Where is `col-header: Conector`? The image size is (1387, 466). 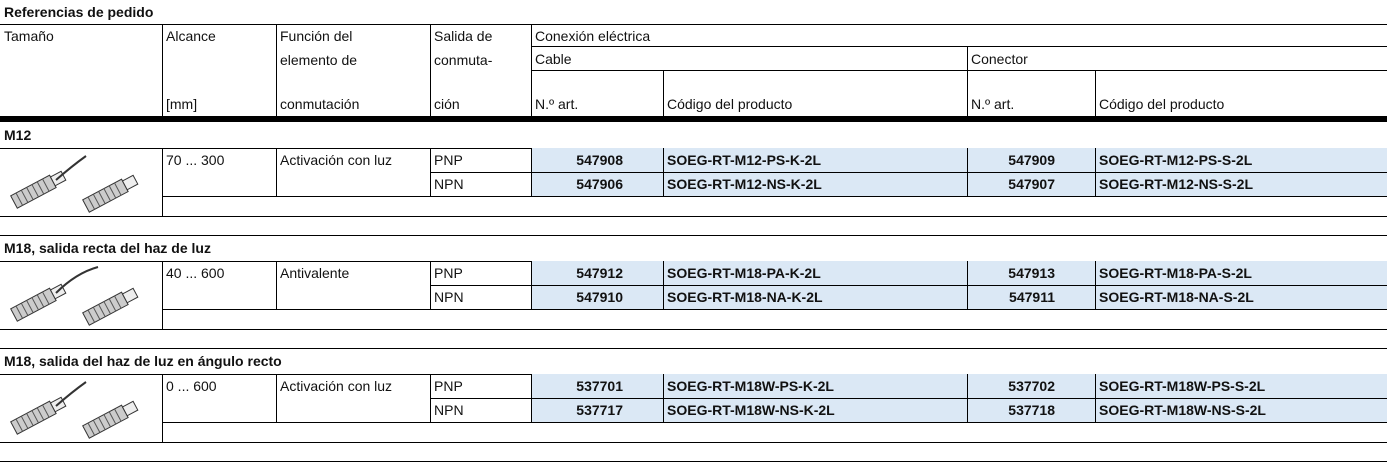 col-header: Conector is located at coordinates (999, 59).